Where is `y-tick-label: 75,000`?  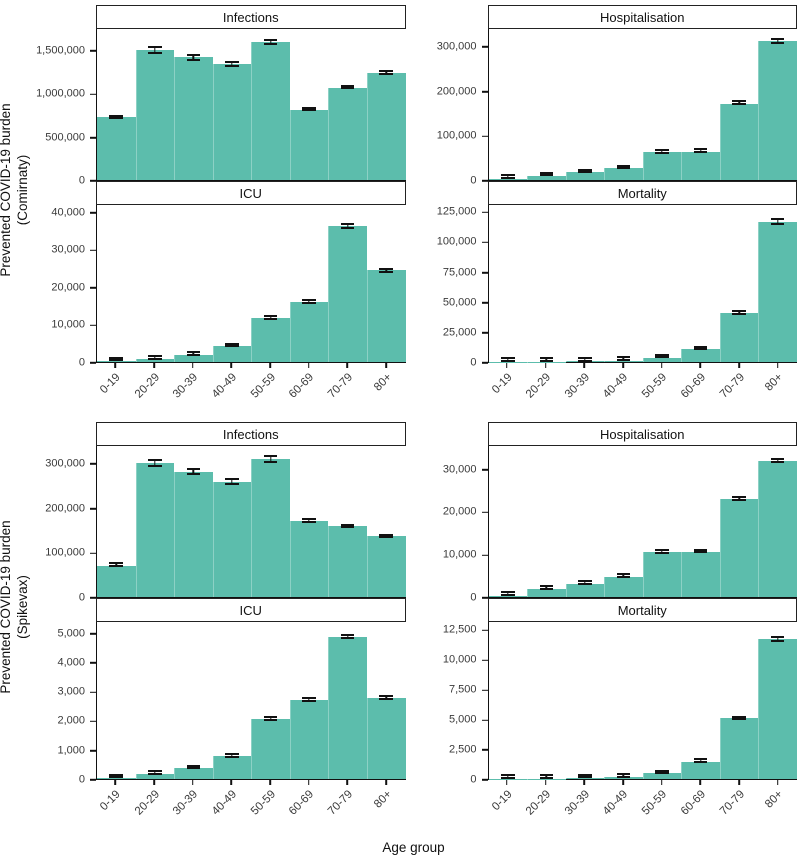
y-tick-label: 75,000 is located at coordinates (460, 272).